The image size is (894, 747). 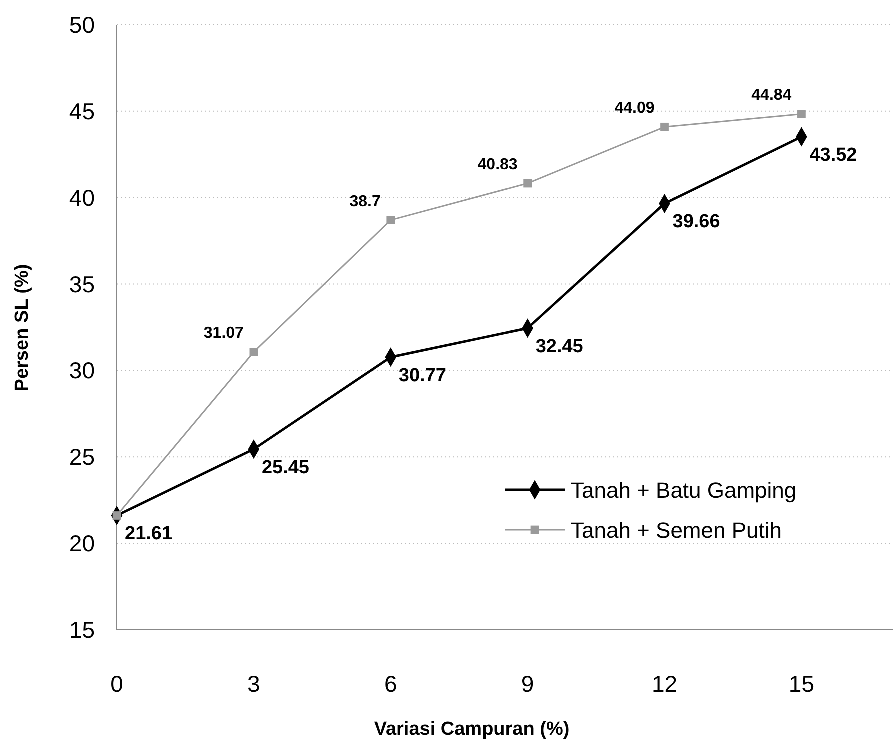 I want to click on y-tick-label: 30, so click(x=82, y=371).